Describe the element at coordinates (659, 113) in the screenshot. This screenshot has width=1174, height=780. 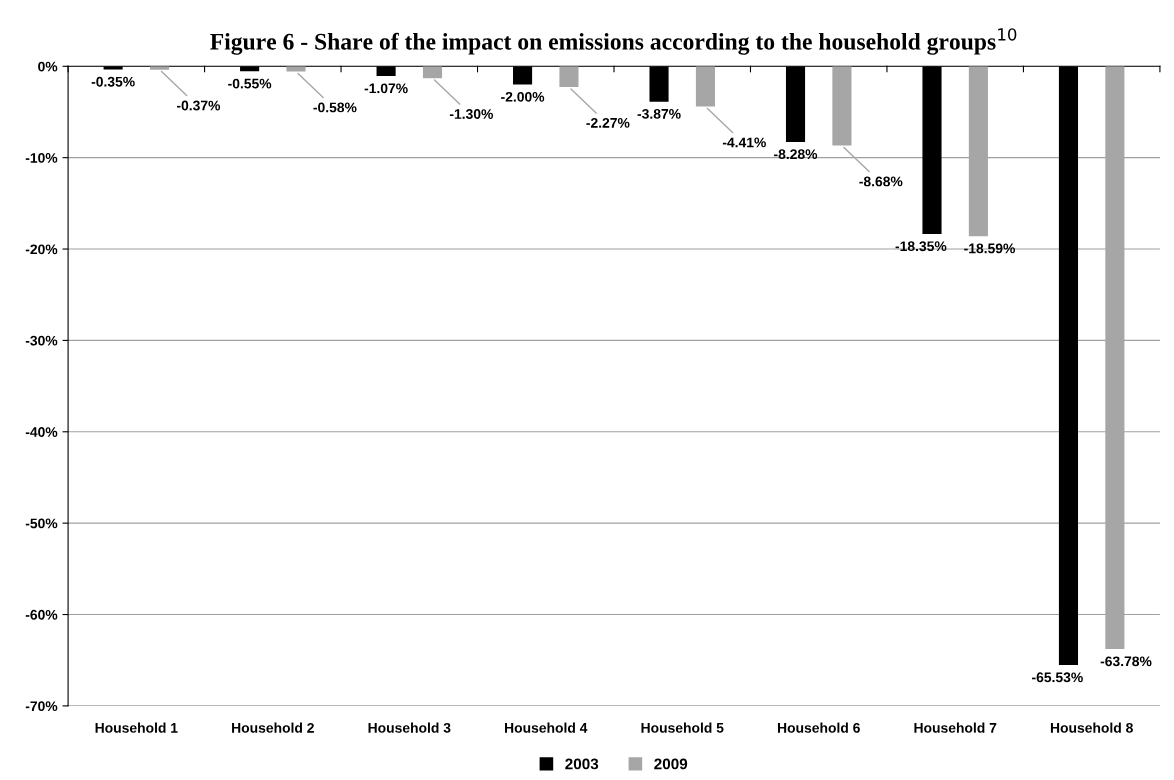
I see `data-label: -3.87%` at that location.